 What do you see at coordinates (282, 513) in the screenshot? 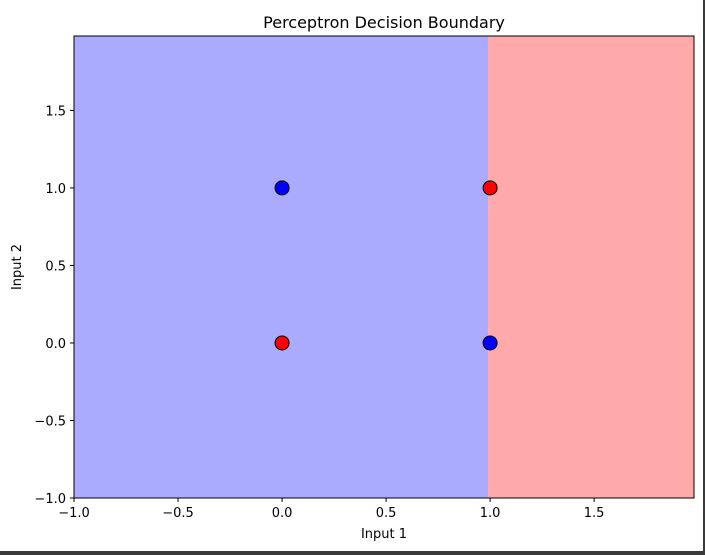
I see `x-tick-label: 0.0` at bounding box center [282, 513].